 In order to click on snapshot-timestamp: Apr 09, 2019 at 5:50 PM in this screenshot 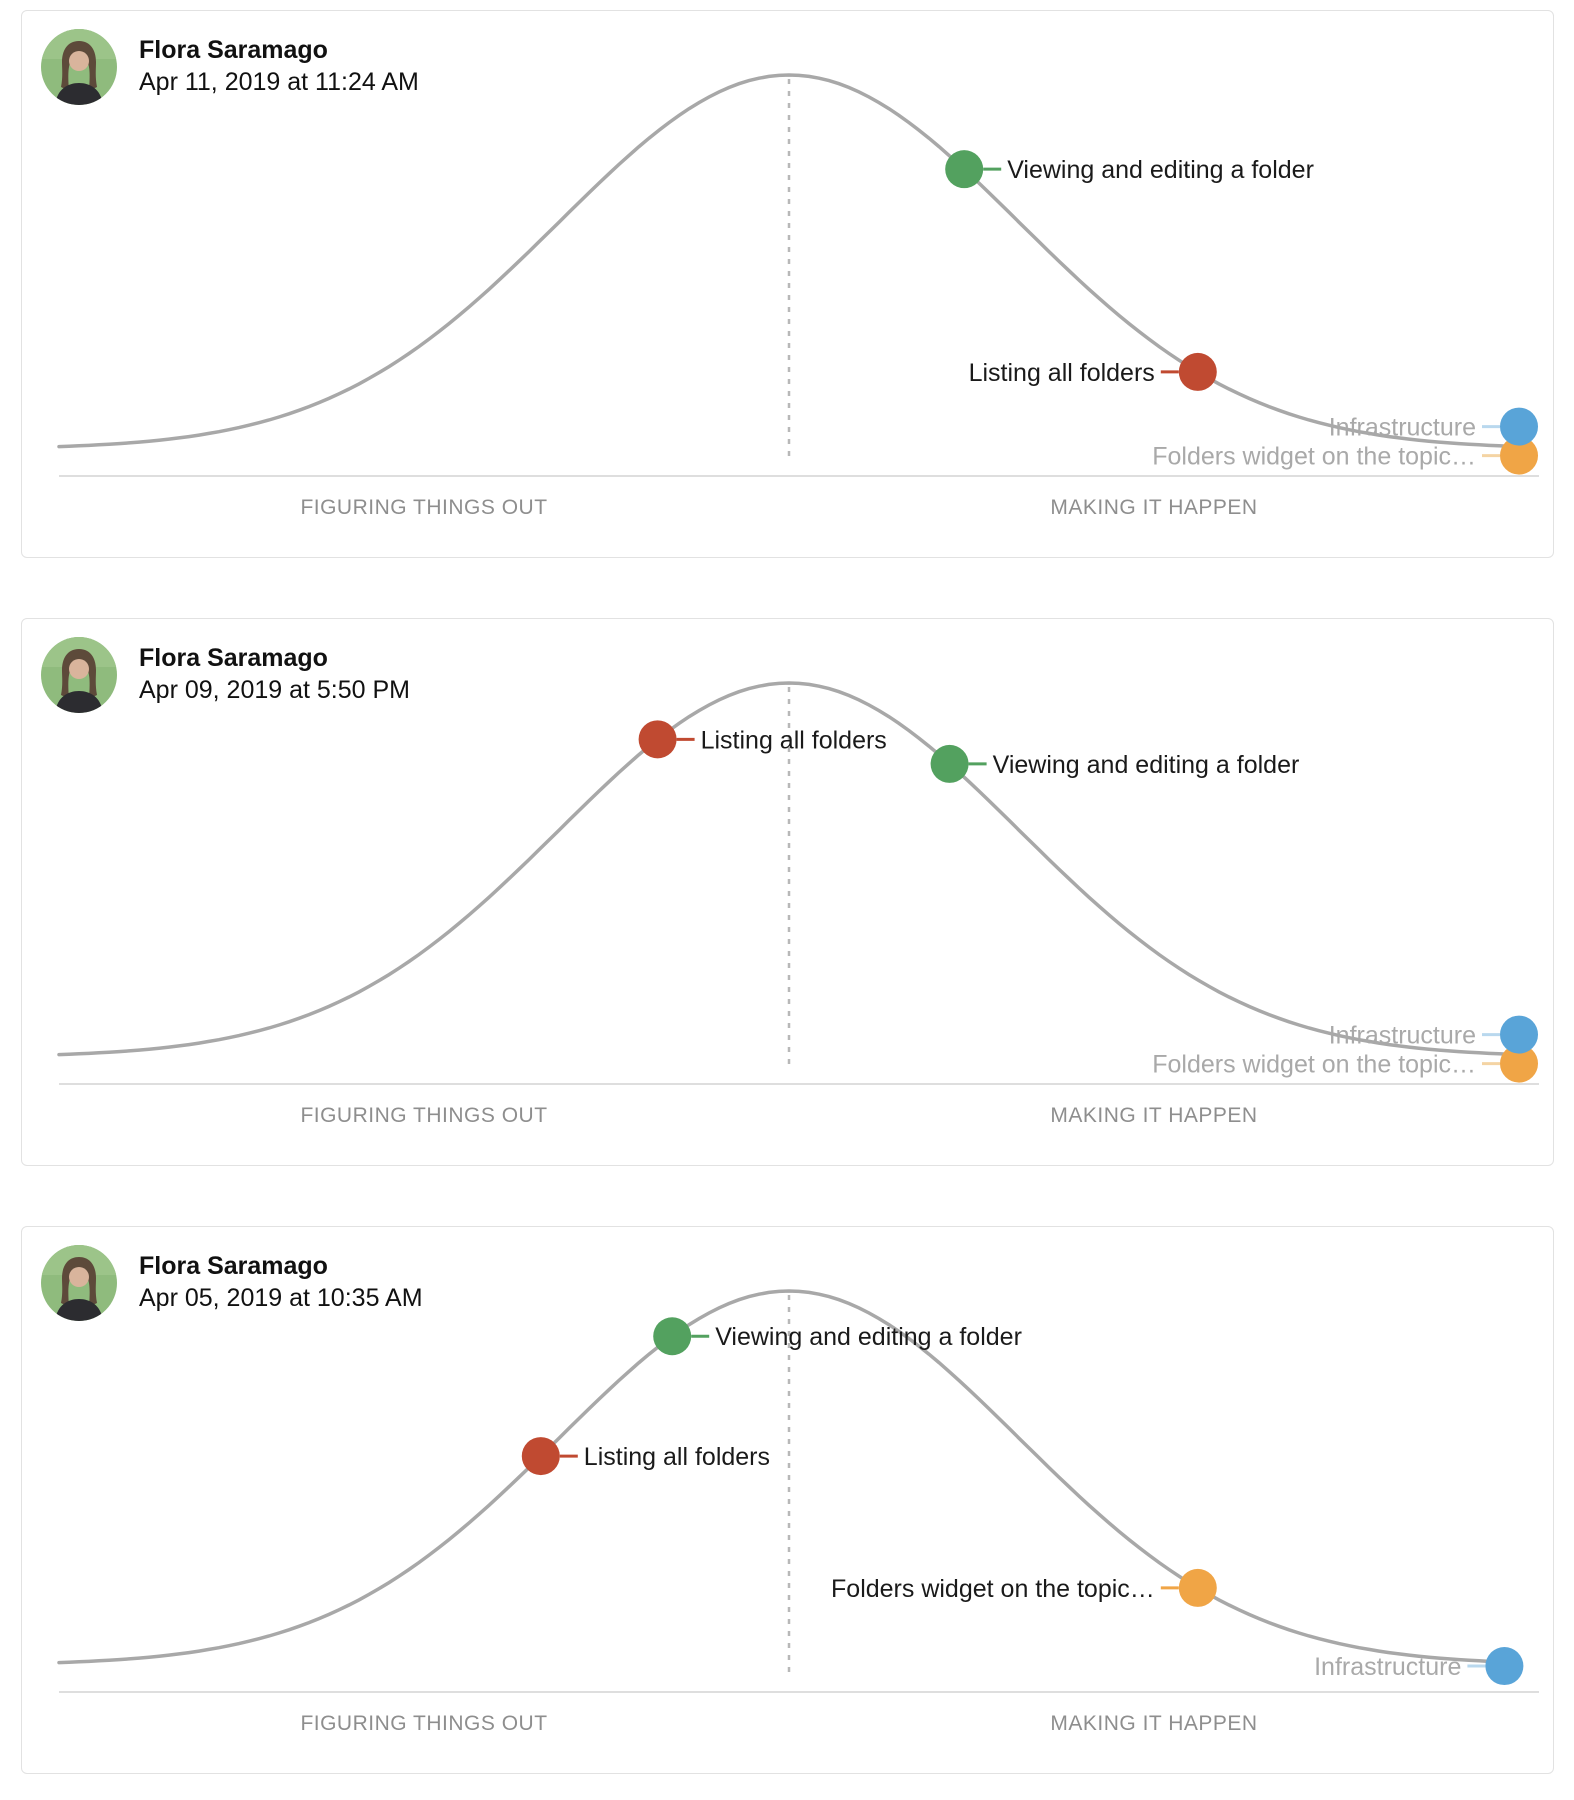, I will do `click(275, 690)`.